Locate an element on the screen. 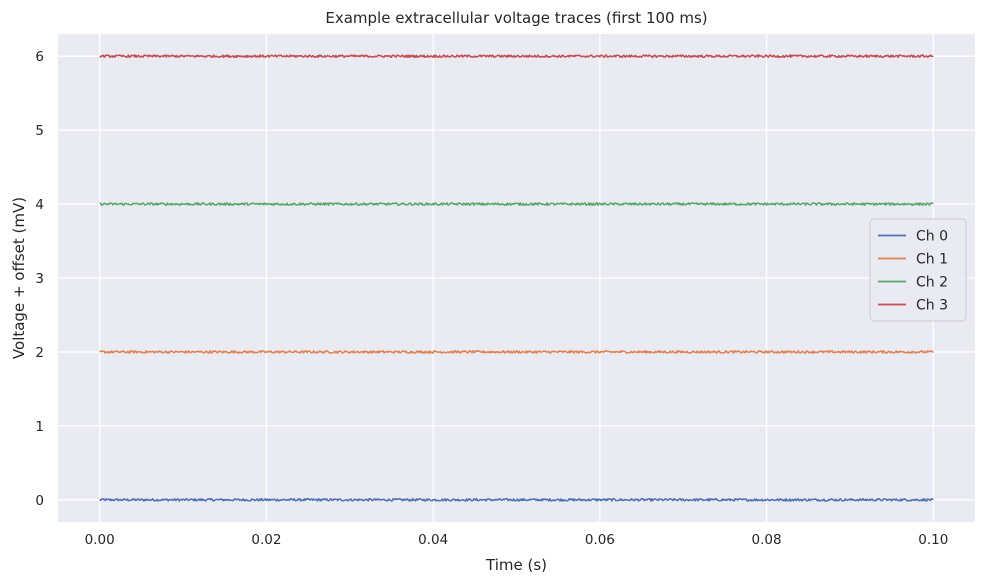 This screenshot has height=584, width=984. y-axis-label: Voltage + offset (mV) is located at coordinates (19, 278).